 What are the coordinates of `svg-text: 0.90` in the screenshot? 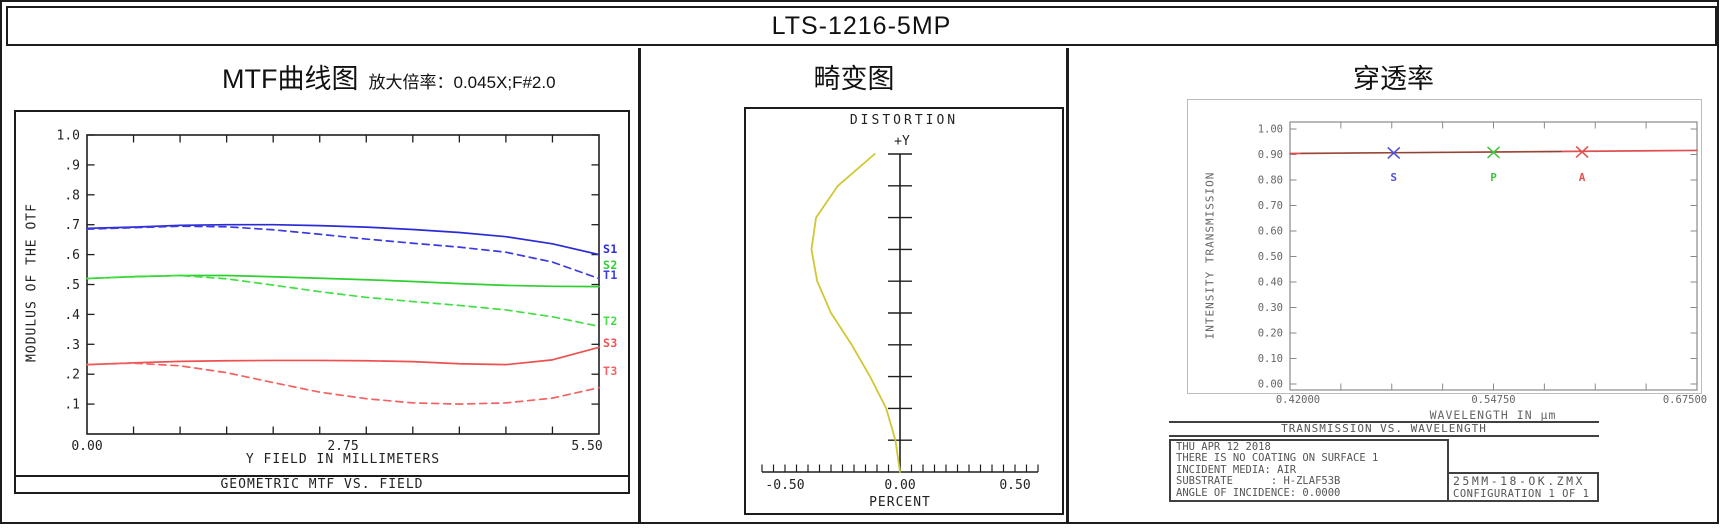 It's located at (1270, 155).